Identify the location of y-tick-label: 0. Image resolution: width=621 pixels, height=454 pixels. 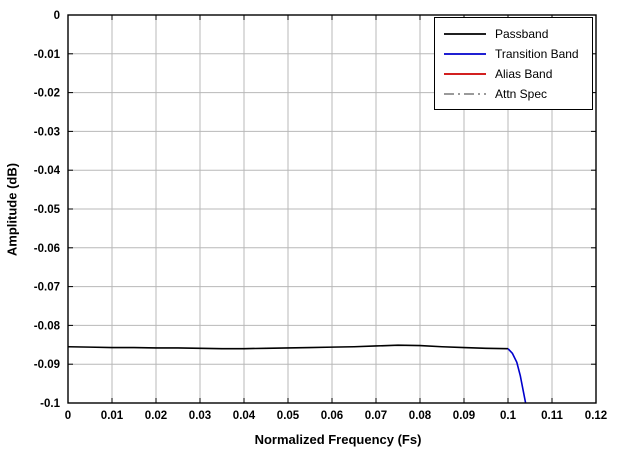
(57, 16).